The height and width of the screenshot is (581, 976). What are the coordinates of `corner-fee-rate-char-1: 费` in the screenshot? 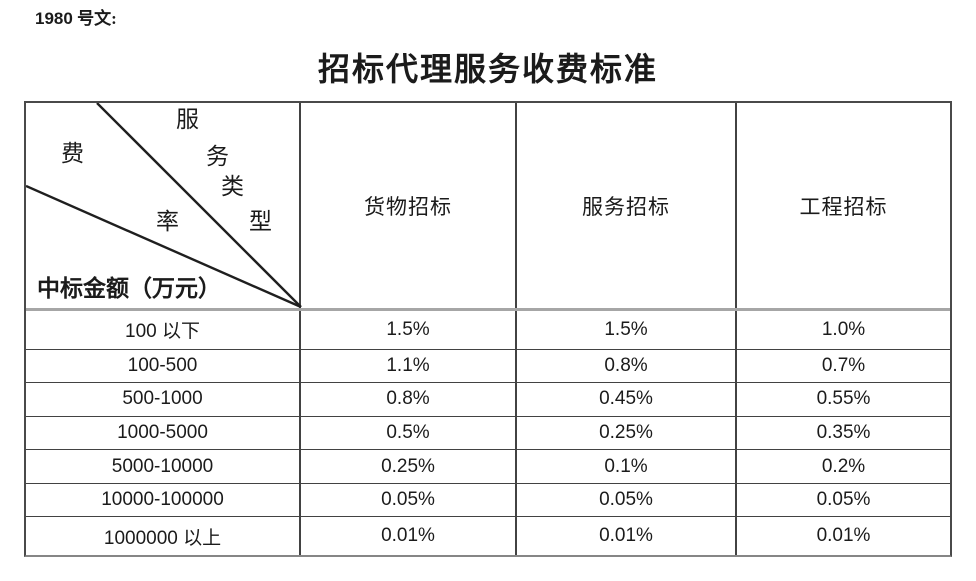 It's located at (72, 153).